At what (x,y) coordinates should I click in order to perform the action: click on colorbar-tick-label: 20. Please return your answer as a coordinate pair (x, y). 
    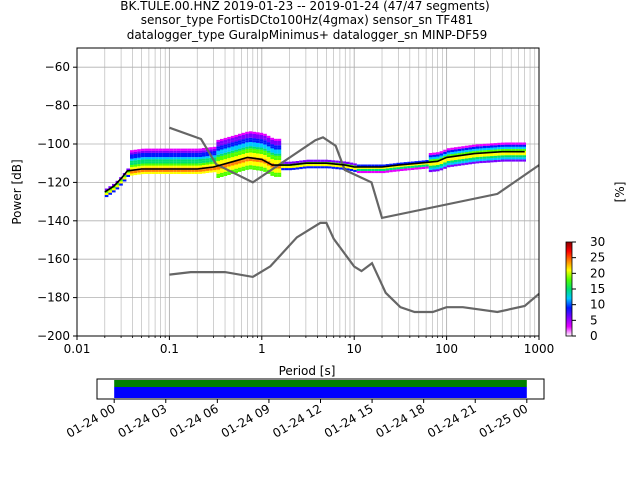
    Looking at the image, I should click on (597, 273).